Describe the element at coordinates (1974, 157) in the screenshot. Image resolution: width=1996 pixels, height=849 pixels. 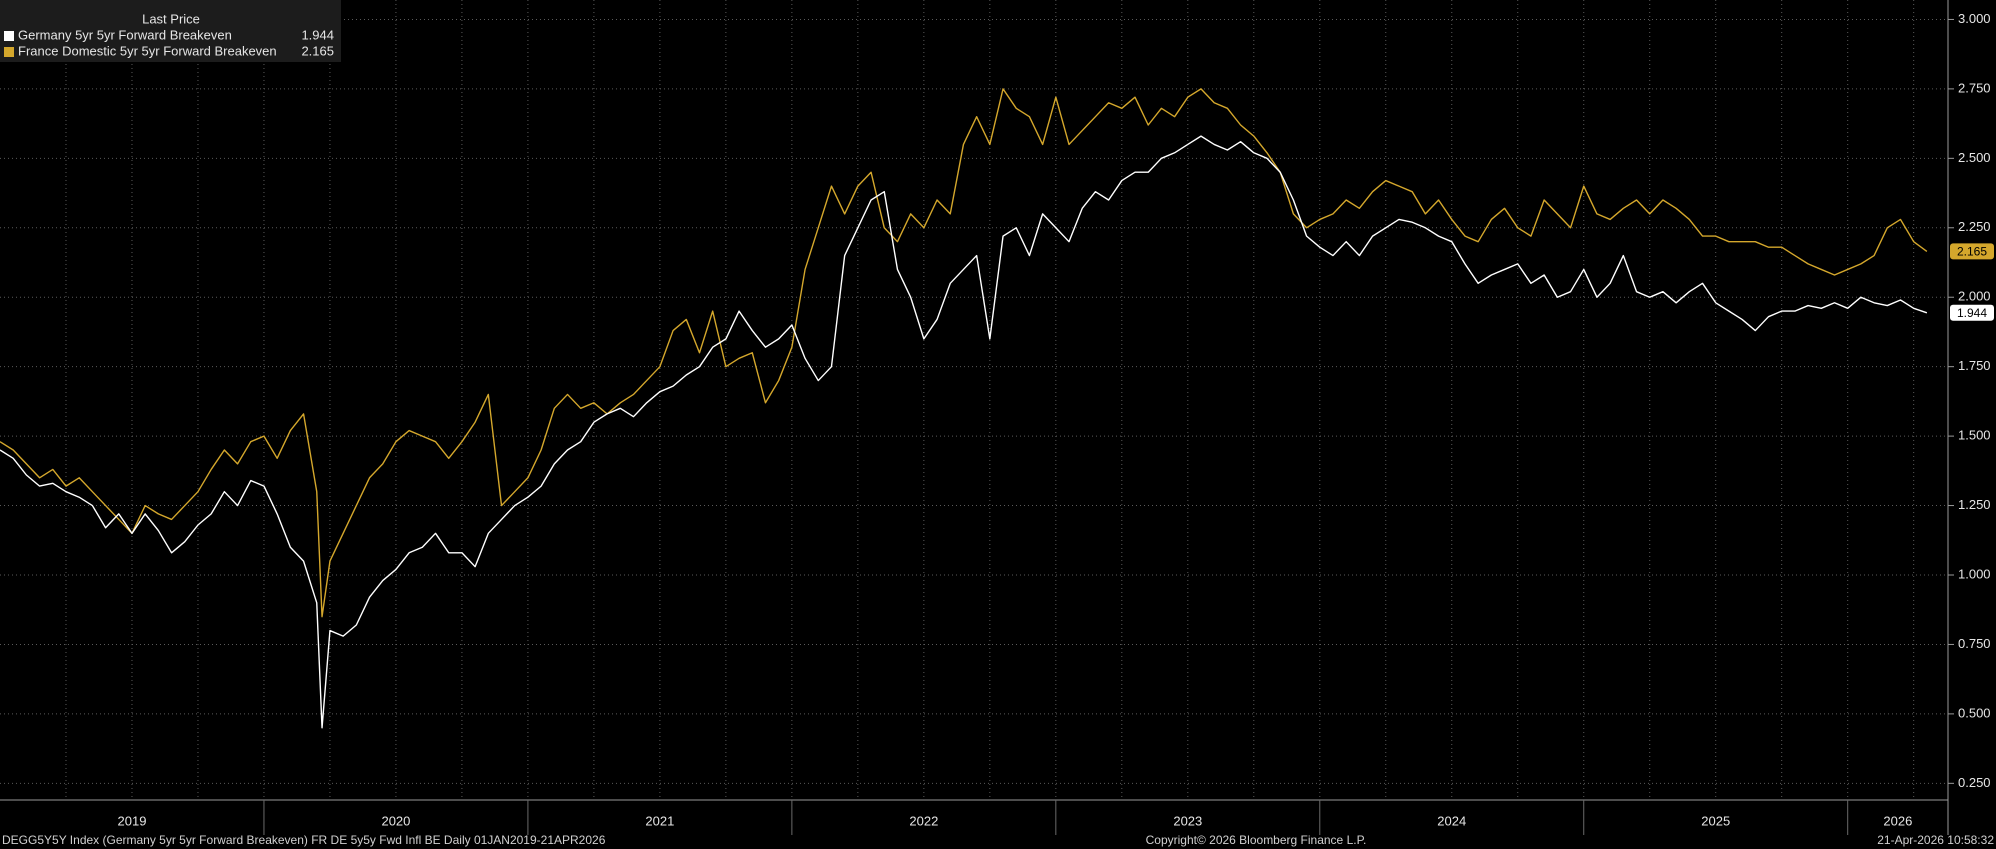
I see `y-tick-label: 2.500` at that location.